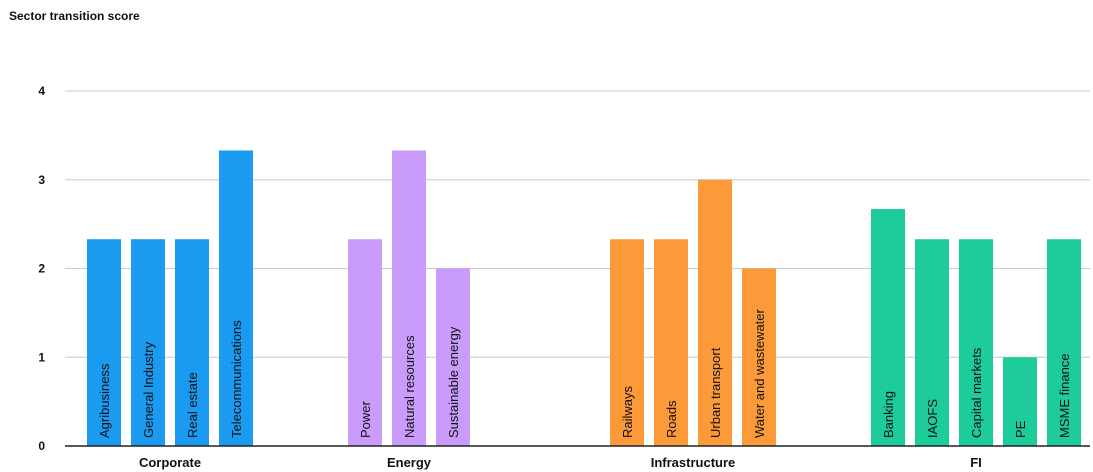  What do you see at coordinates (192, 342) in the screenshot?
I see `bar-real-estate` at bounding box center [192, 342].